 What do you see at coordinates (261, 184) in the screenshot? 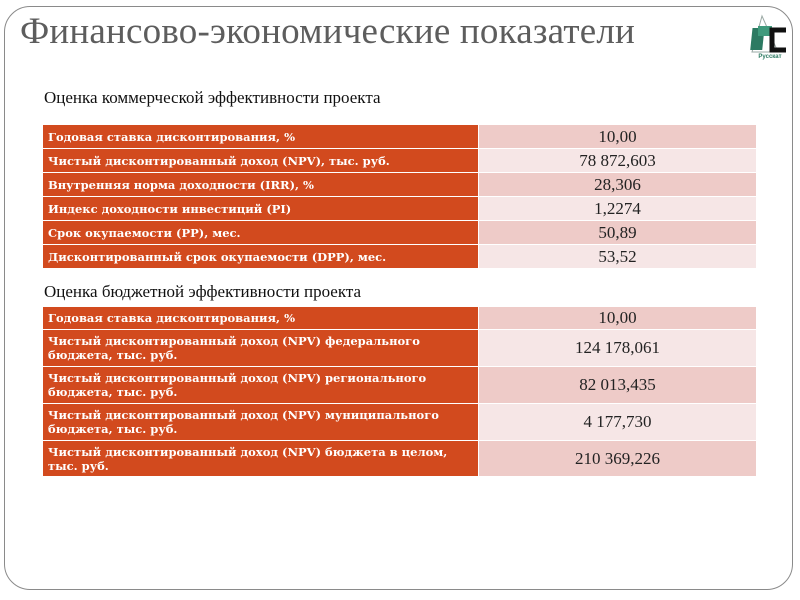
I see `row-label: Внутренняя норма доходности (IRR), %` at bounding box center [261, 184].